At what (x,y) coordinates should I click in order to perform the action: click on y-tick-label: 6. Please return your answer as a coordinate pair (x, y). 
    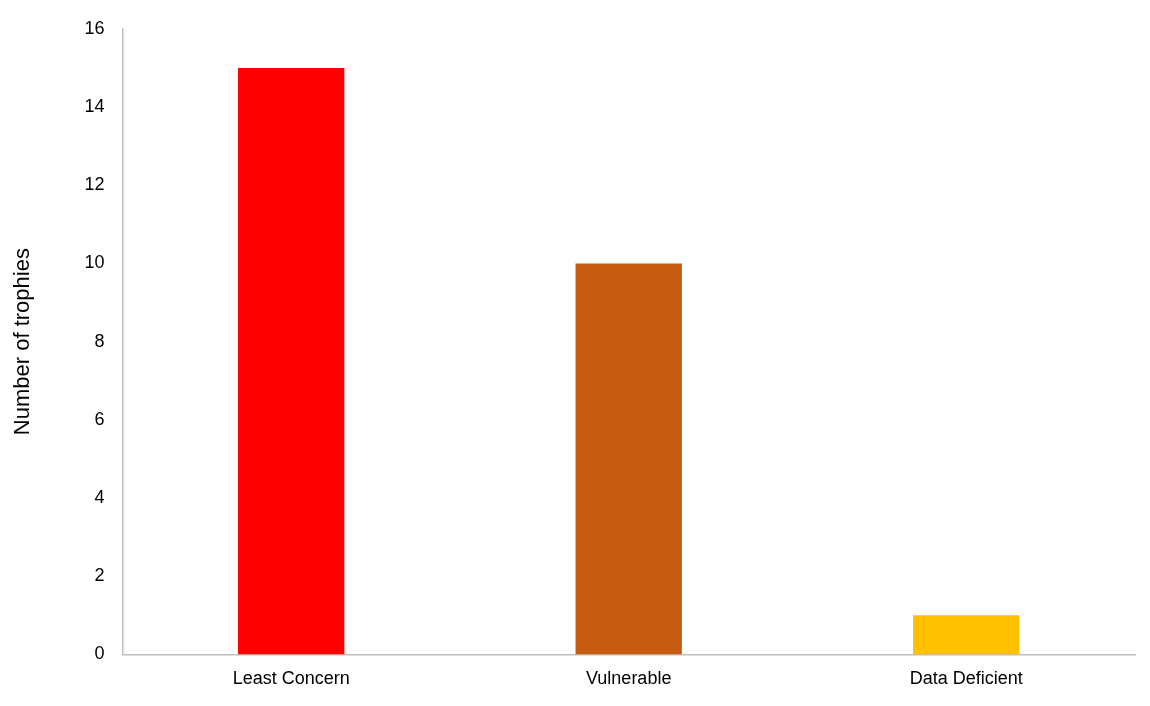
    Looking at the image, I should click on (99, 418).